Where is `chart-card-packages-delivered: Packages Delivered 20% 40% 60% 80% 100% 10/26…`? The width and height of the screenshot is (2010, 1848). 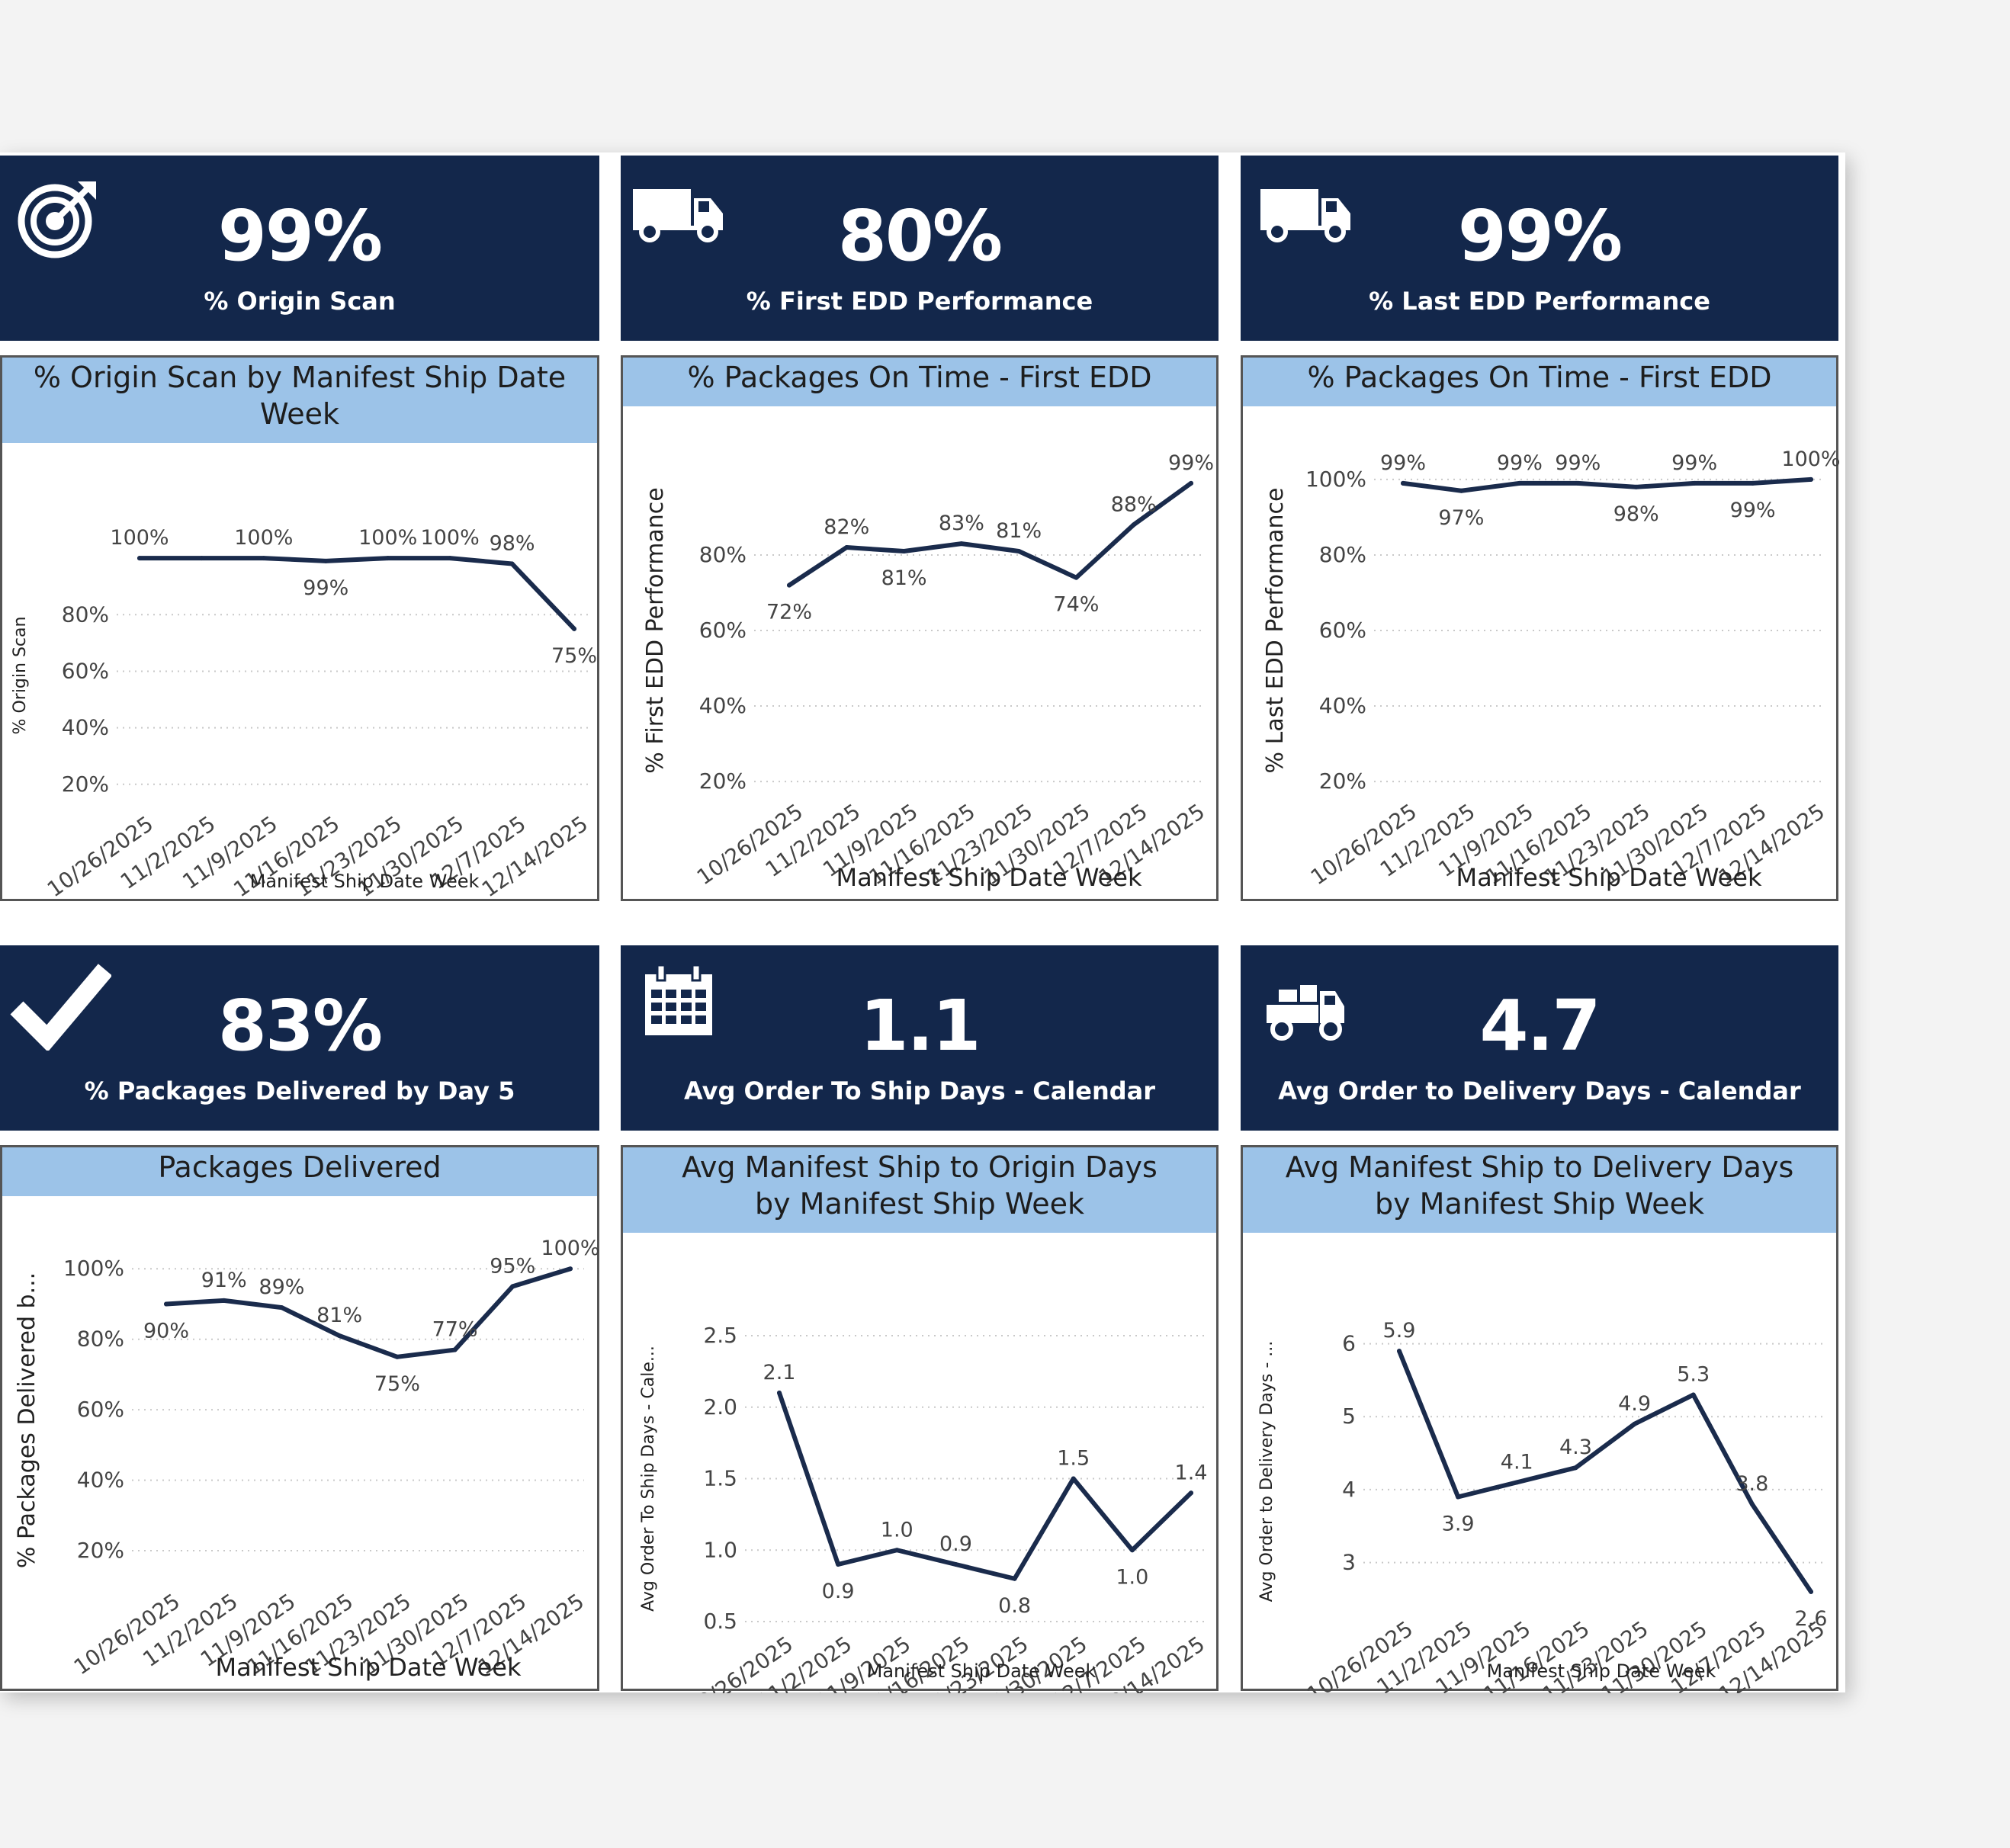 chart-card-packages-delivered: Packages Delivered 20% 40% 60% 80% 100% 10/26… is located at coordinates (300, 1418).